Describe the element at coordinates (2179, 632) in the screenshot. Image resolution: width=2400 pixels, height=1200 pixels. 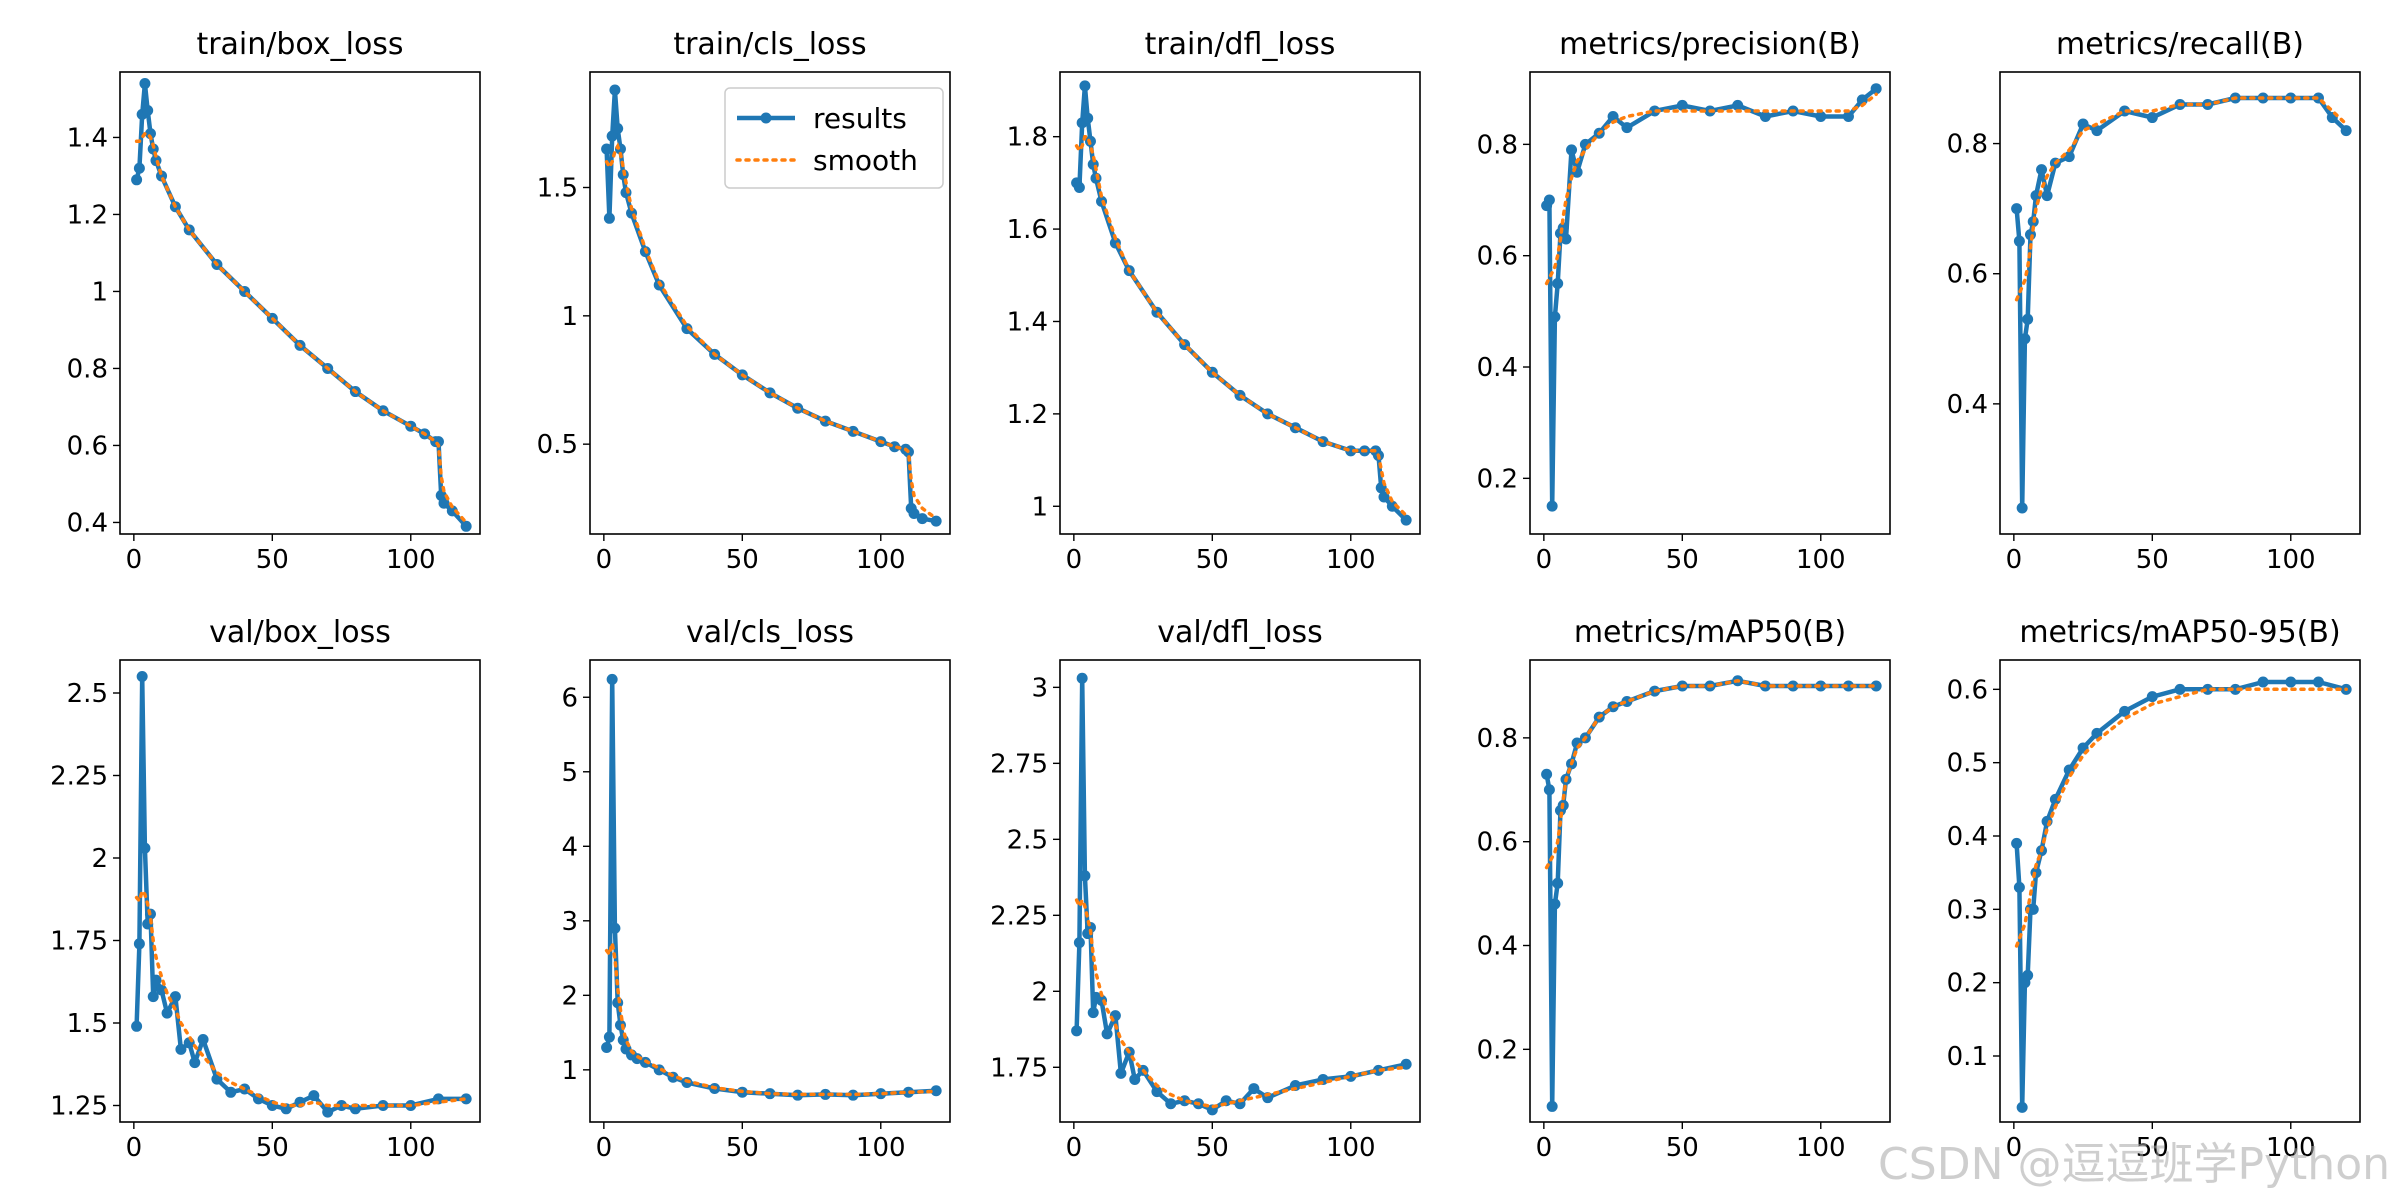
I see `subplot-title: metrics/mAP50-95(B)` at that location.